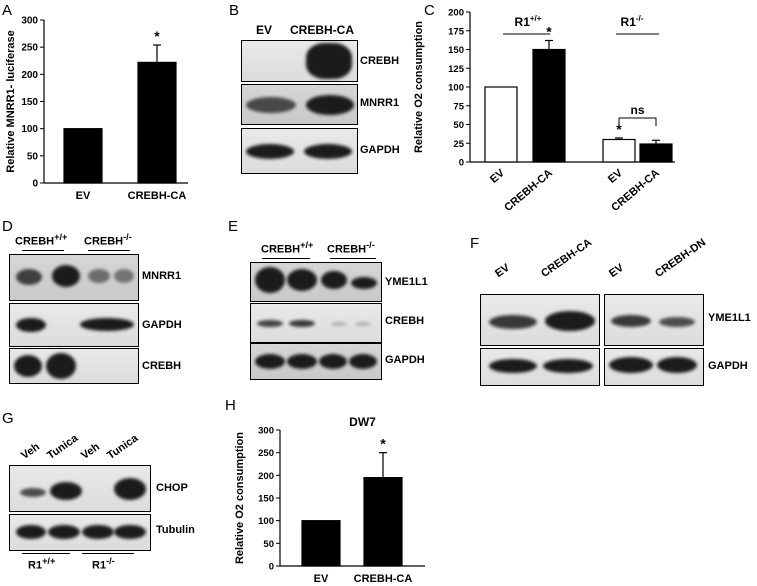  What do you see at coordinates (540, 320) in the screenshot?
I see `blot-f-yme1l1-left` at bounding box center [540, 320].